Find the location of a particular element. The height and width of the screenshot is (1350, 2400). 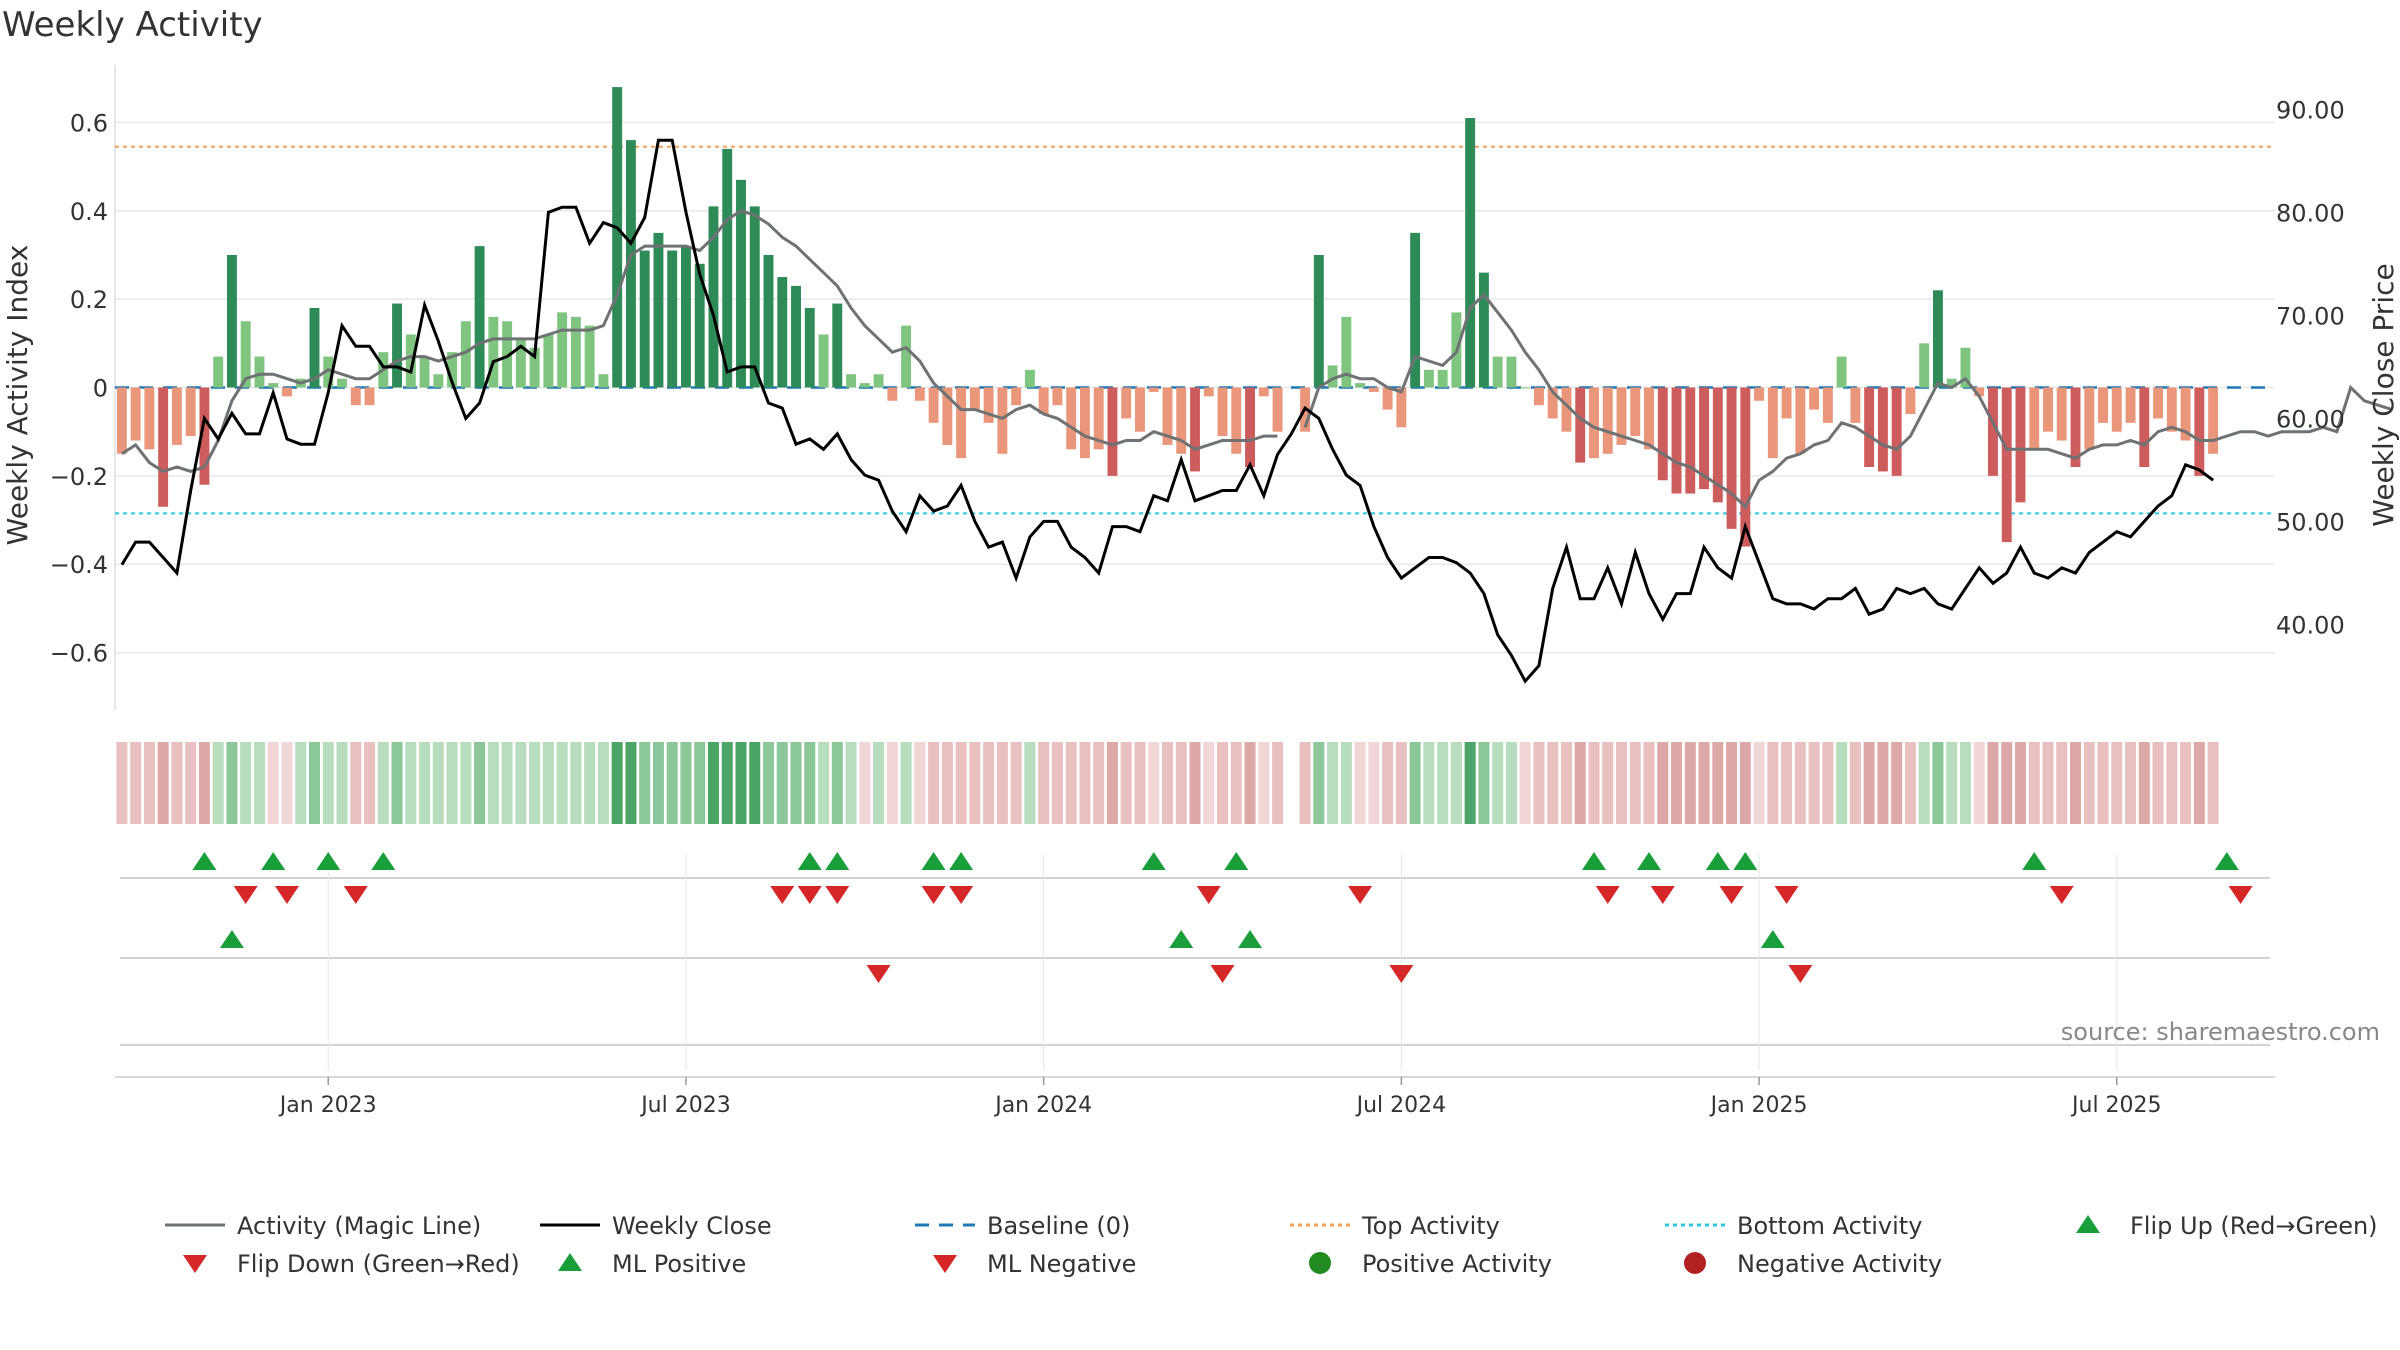

legend-label: Flip Down (Green→Red) is located at coordinates (378, 1264).